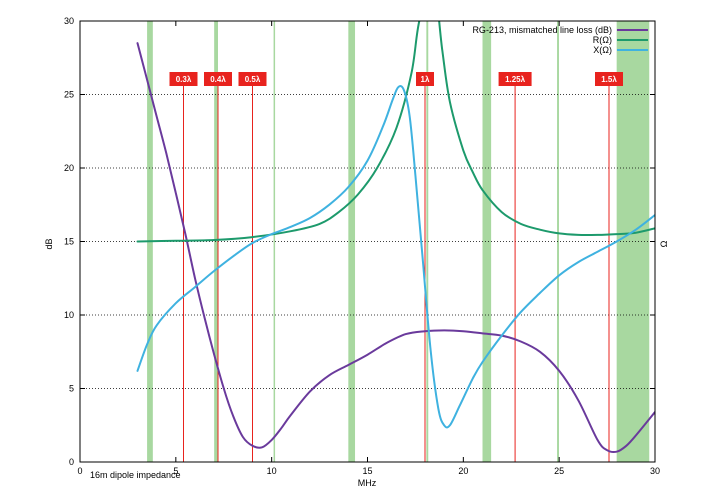 The height and width of the screenshot is (489, 706). I want to click on chart-caption: 16m dipole impedance, so click(135, 475).